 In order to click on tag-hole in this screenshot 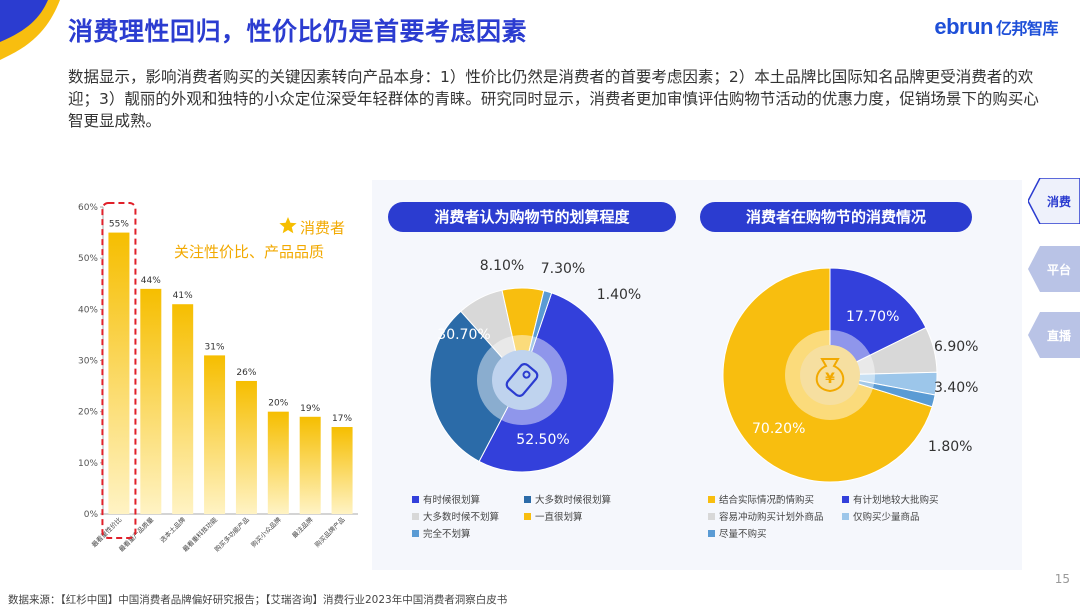, I will do `click(526, 374)`.